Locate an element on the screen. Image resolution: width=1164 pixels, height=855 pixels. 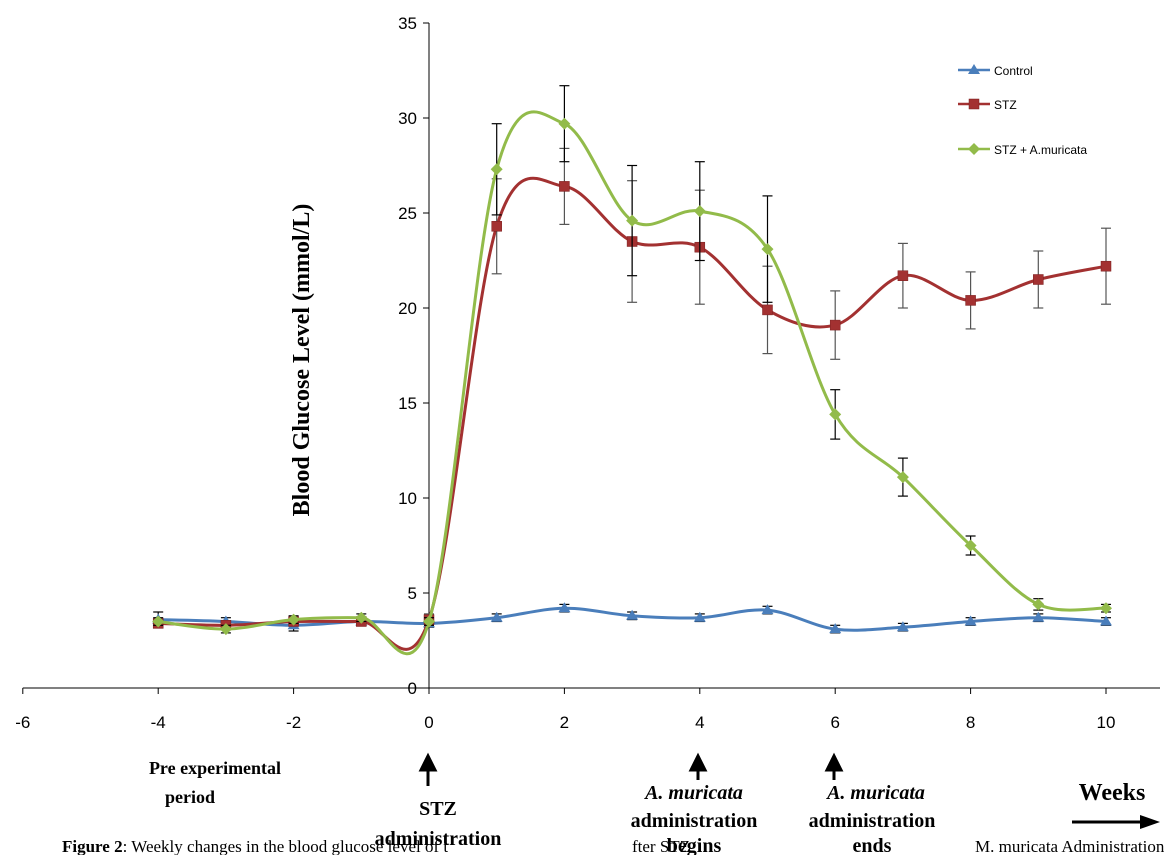
caption-bold: Figure 2 is located at coordinates (92, 846).